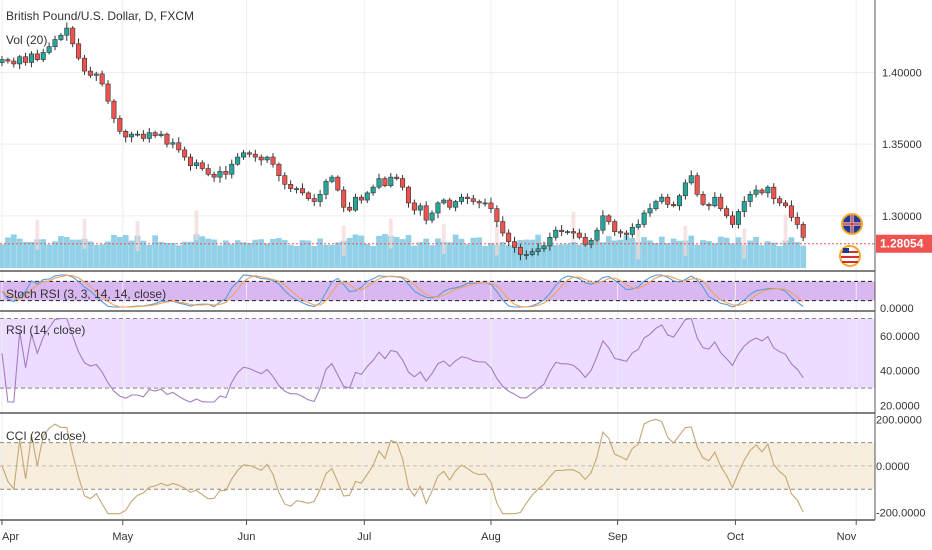  I want to click on stoch-band-fill, so click(437, 291).